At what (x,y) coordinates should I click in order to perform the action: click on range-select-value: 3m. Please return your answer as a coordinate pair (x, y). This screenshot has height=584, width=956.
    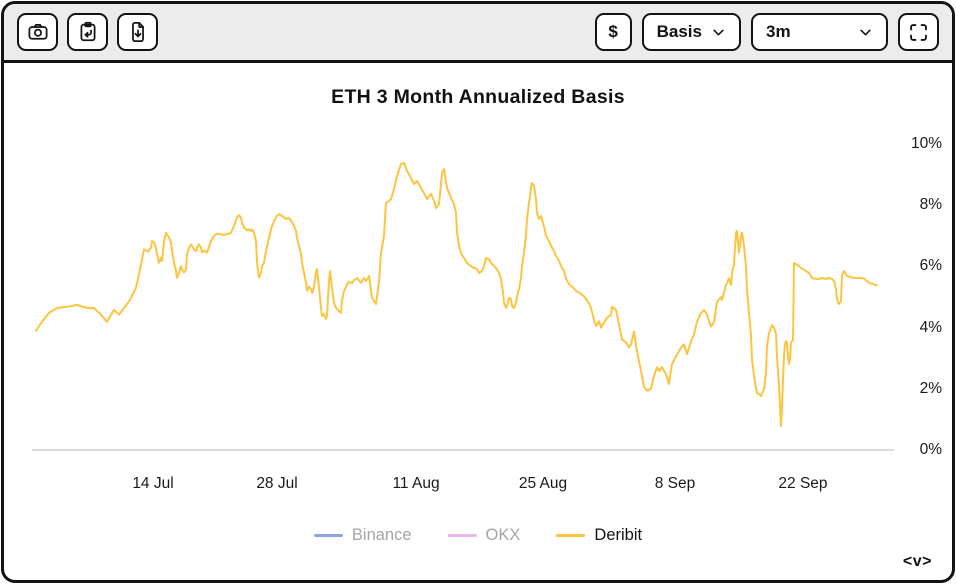
    Looking at the image, I should click on (778, 31).